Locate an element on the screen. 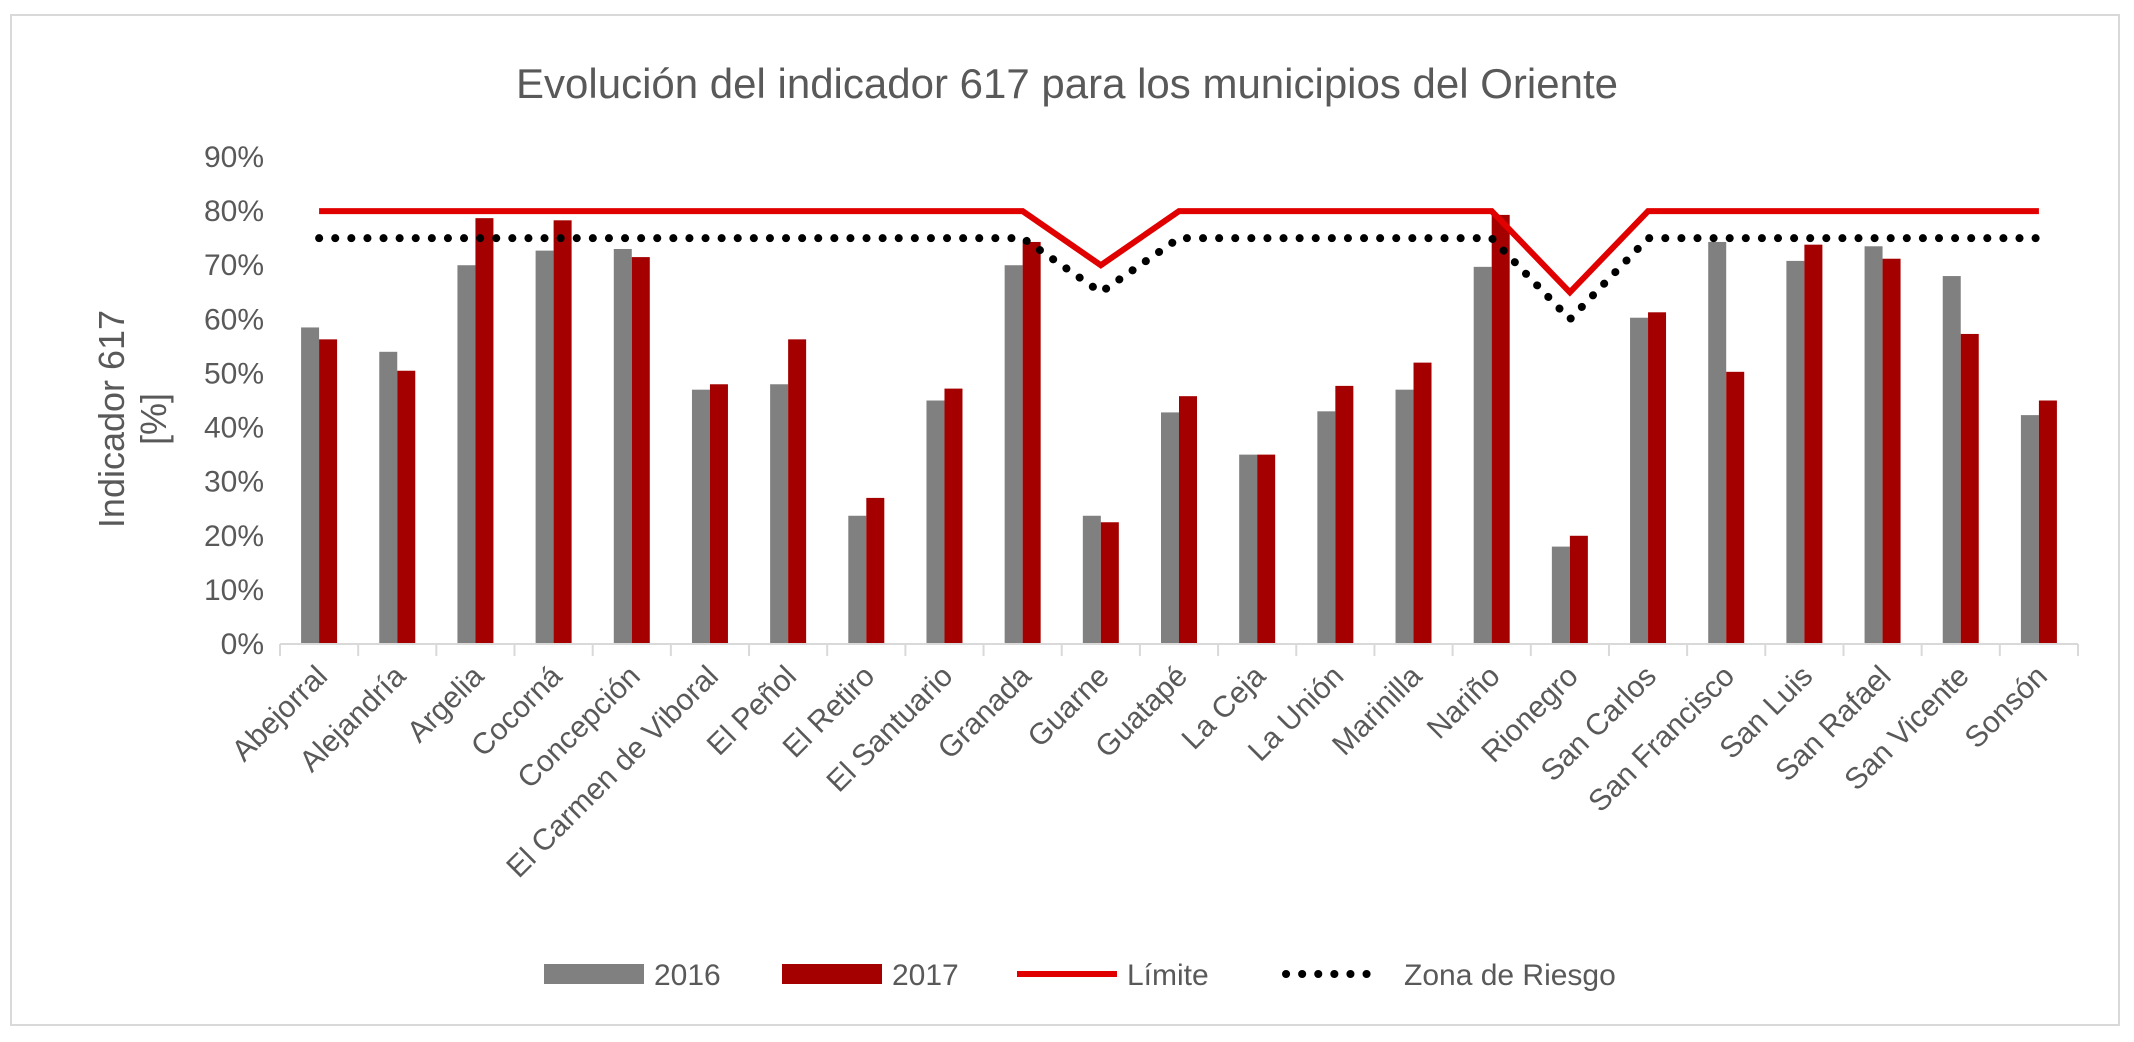 This screenshot has width=2134, height=1042. y-tick-label: 0% is located at coordinates (242, 644).